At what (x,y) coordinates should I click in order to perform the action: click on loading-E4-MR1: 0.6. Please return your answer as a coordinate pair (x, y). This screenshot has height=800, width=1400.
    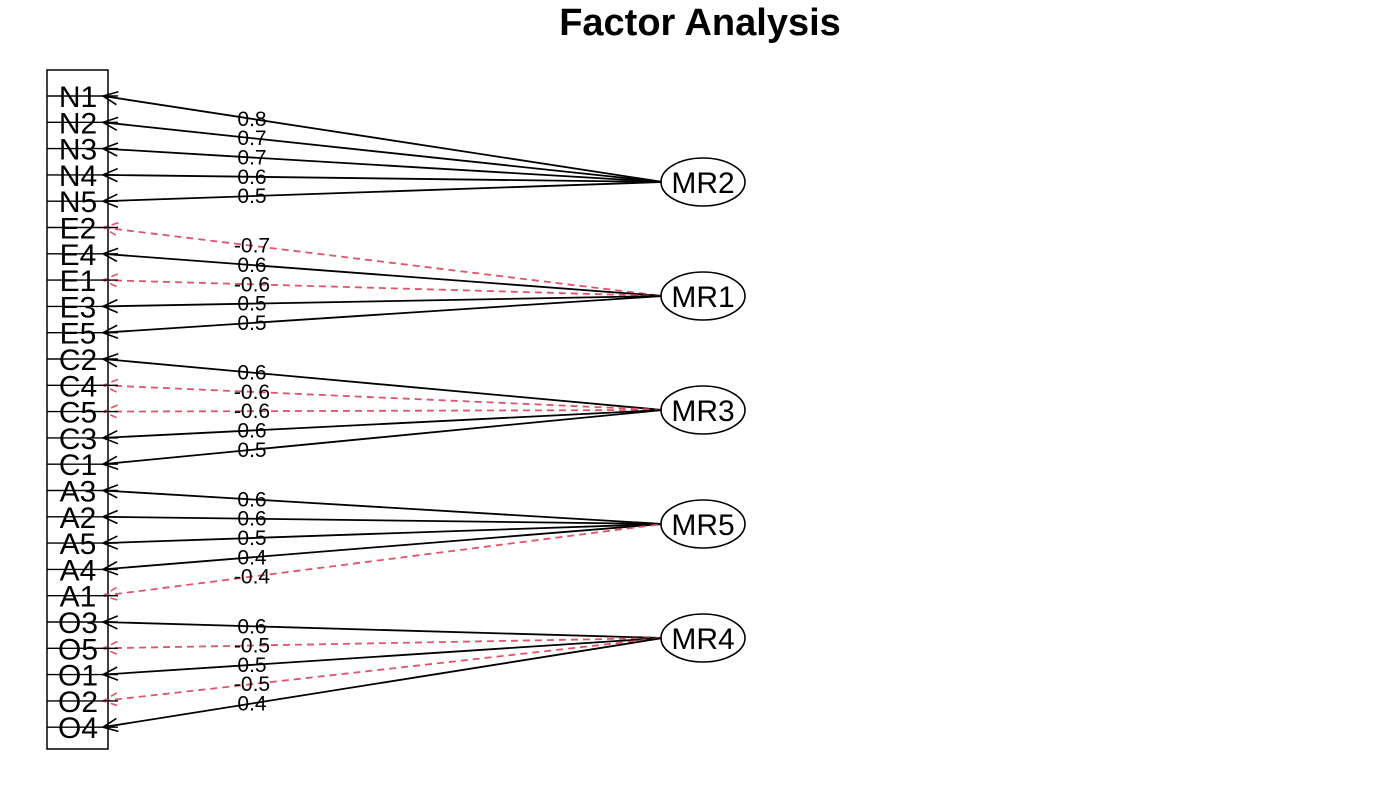
    Looking at the image, I should click on (382, 272).